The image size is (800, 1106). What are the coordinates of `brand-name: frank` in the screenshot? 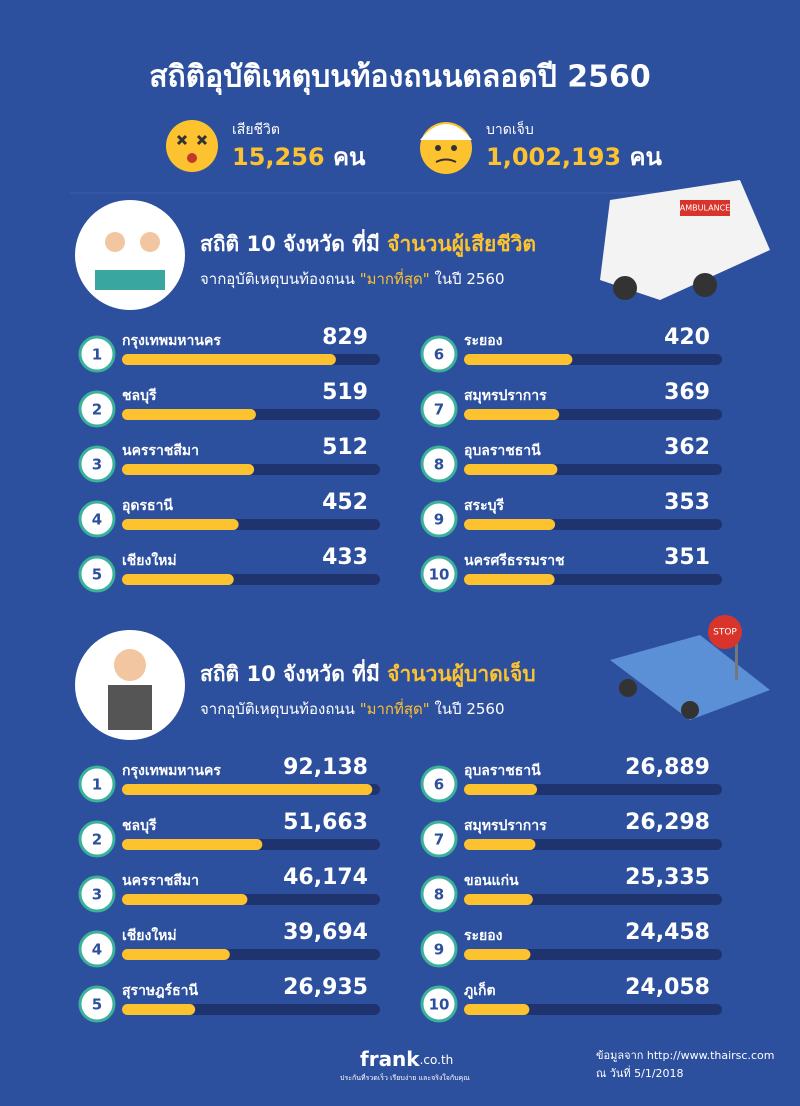 It's located at (390, 1059).